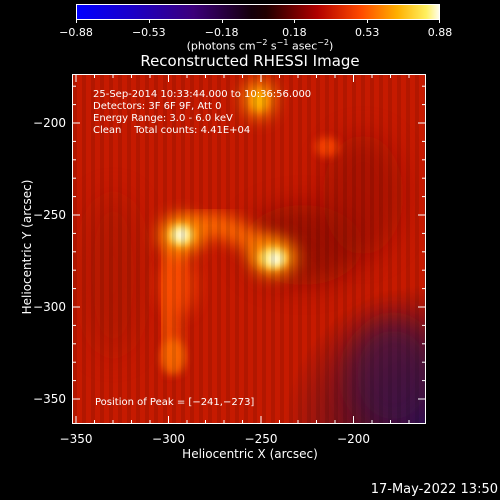  I want to click on y-tick-label: −200, so click(49, 123).